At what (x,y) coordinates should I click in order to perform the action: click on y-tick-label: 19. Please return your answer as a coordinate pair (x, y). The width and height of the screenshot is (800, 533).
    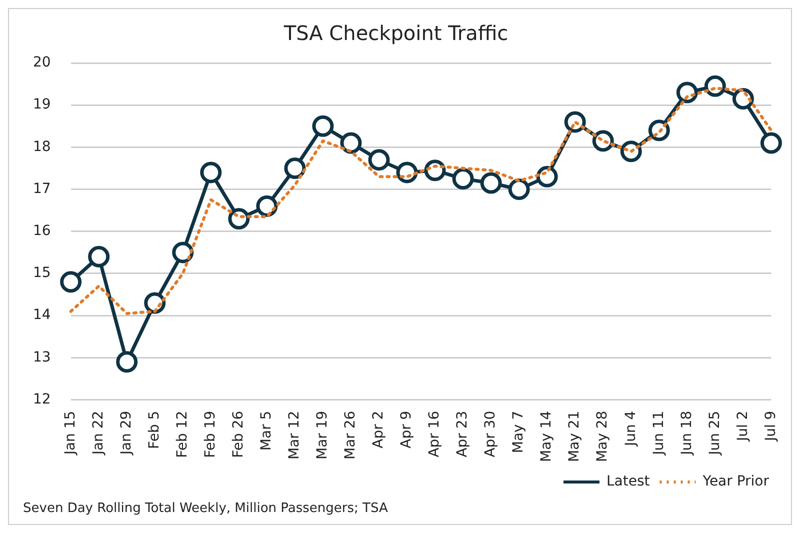
    Looking at the image, I should click on (41, 104).